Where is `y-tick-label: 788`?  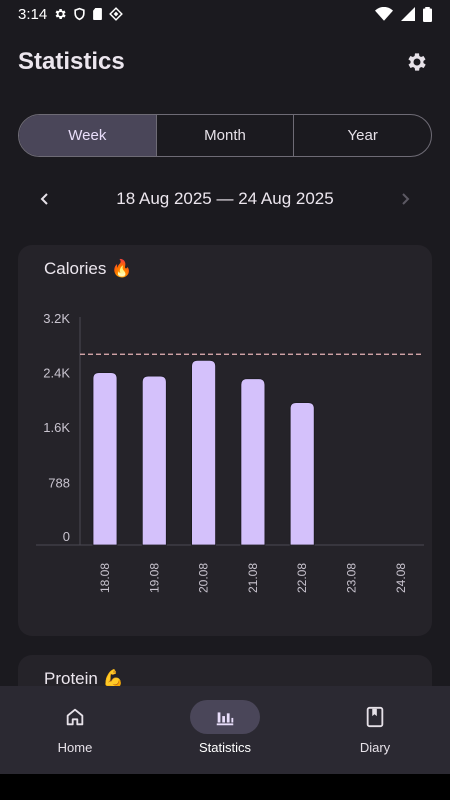
y-tick-label: 788 is located at coordinates (59, 482).